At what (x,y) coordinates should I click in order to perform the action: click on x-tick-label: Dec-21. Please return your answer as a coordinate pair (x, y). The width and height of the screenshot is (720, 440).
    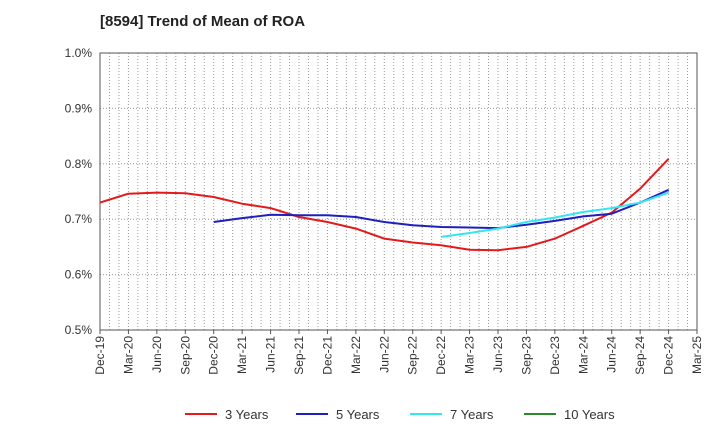
    Looking at the image, I should click on (327, 355).